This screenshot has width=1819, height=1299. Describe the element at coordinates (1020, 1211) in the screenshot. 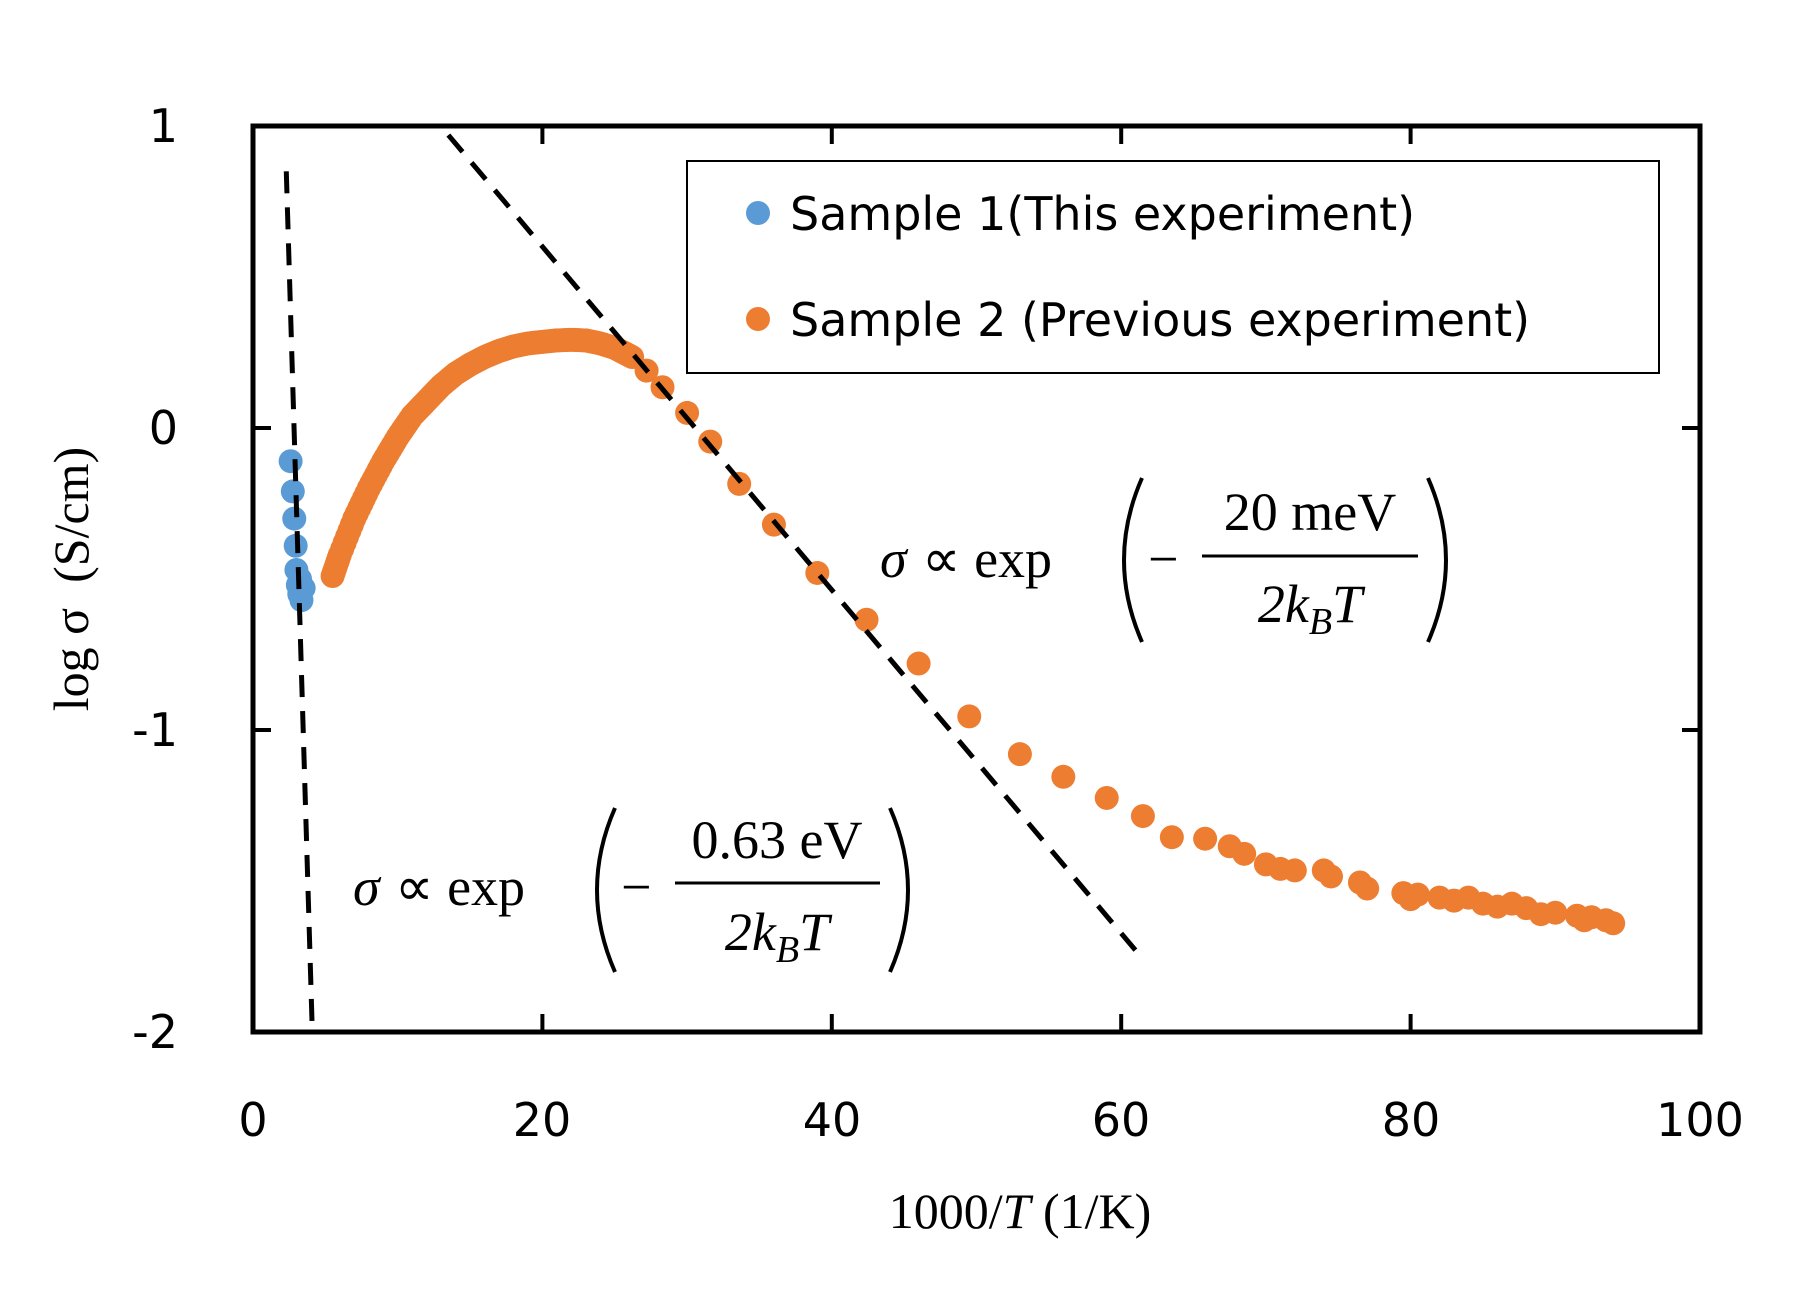

I see `x-axis-title: 1000/T (1/K)` at that location.